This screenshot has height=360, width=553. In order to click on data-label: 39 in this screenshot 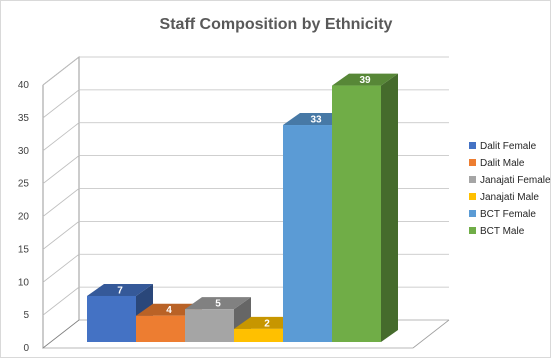, I will do `click(365, 80)`.